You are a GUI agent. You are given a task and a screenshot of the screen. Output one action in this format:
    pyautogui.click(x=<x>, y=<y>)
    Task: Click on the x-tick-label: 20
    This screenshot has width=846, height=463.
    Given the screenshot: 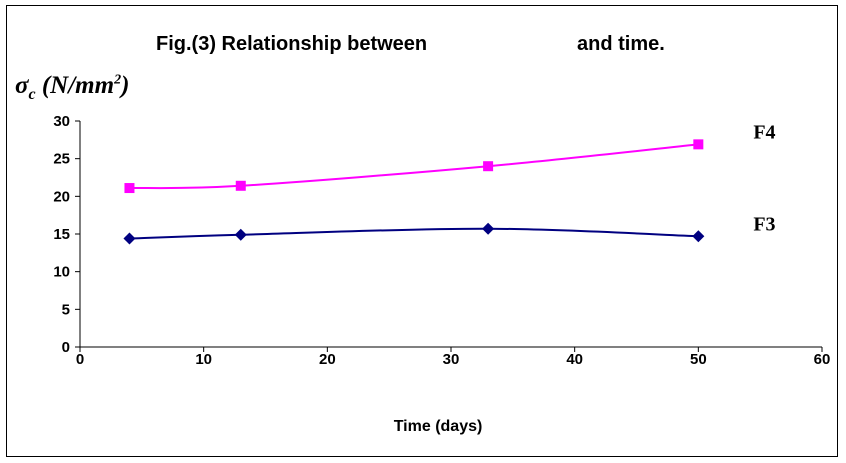 What is the action you would take?
    pyautogui.click(x=327, y=359)
    